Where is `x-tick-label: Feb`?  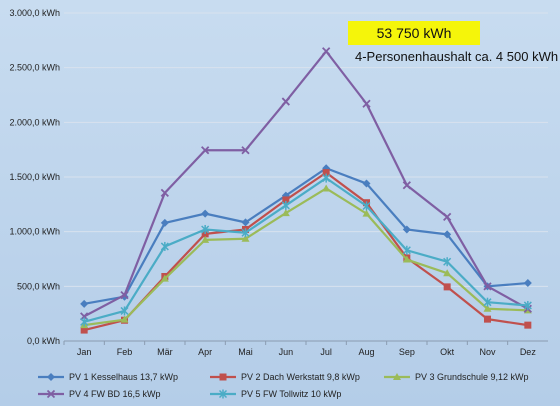 x-tick-label: Feb is located at coordinates (125, 352).